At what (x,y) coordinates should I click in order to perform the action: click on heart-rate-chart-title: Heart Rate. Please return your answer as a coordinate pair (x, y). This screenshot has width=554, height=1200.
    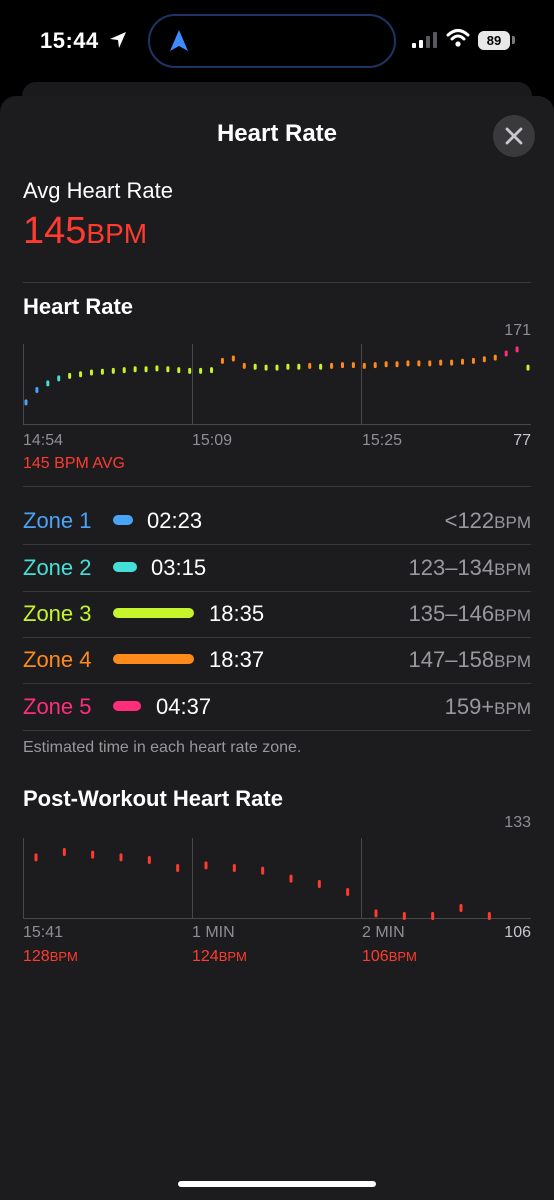
    Looking at the image, I should click on (78, 306).